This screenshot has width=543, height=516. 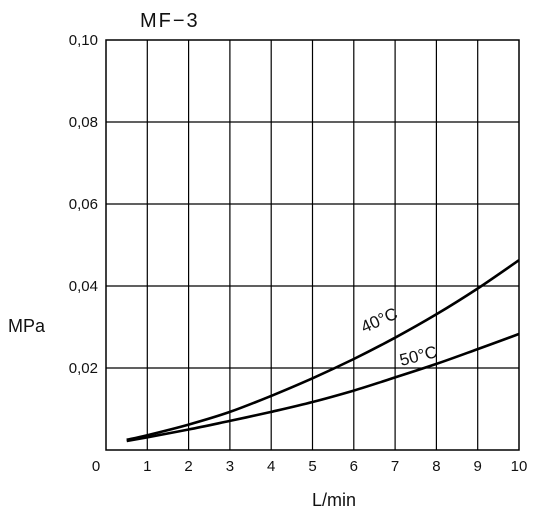 What do you see at coordinates (436, 466) in the screenshot?
I see `x-tick-label: 8` at bounding box center [436, 466].